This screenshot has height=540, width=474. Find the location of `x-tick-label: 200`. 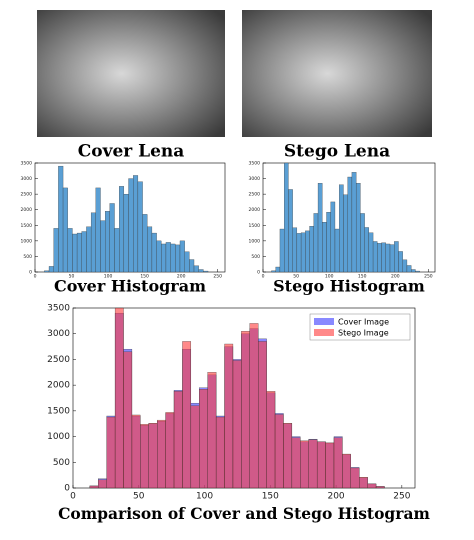

x-tick-label: 200 is located at coordinates (395, 277).